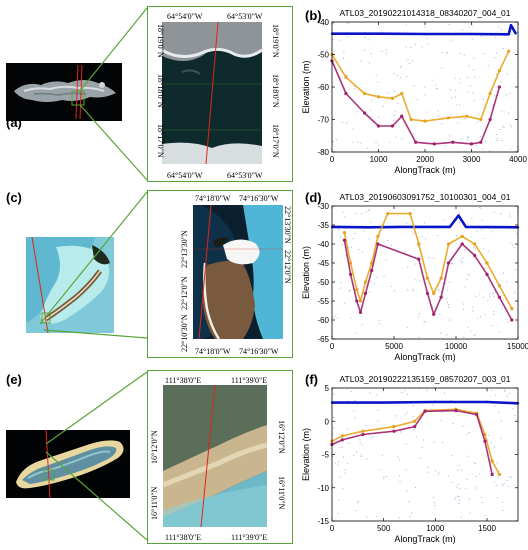 Image resolution: width=528 pixels, height=550 pixels. Describe the element at coordinates (323, 120) in the screenshot. I see `y-tick-label: -70` at that location.